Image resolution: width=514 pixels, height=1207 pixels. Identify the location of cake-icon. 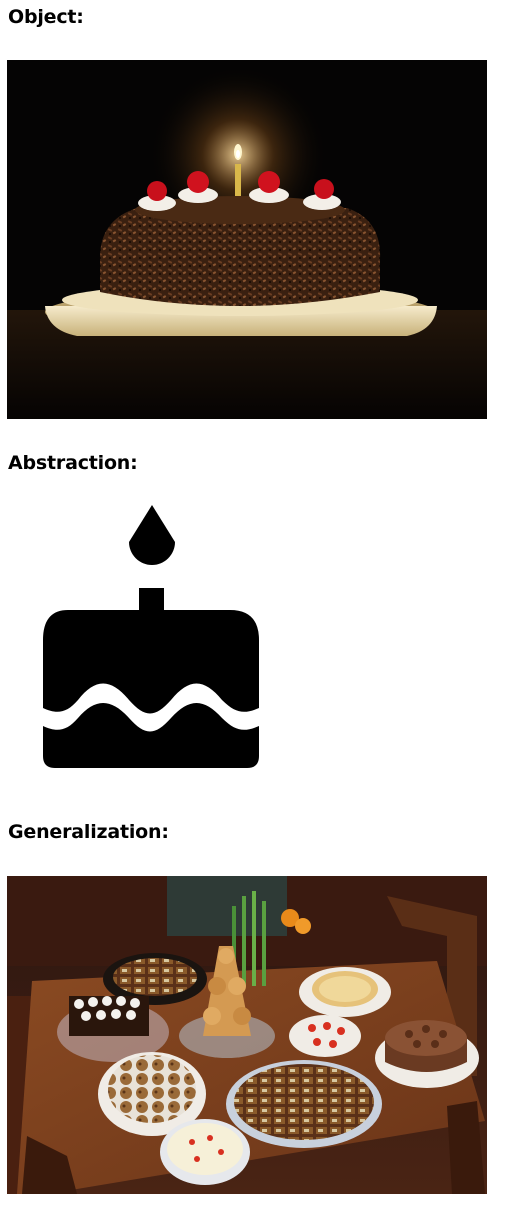
(151, 636).